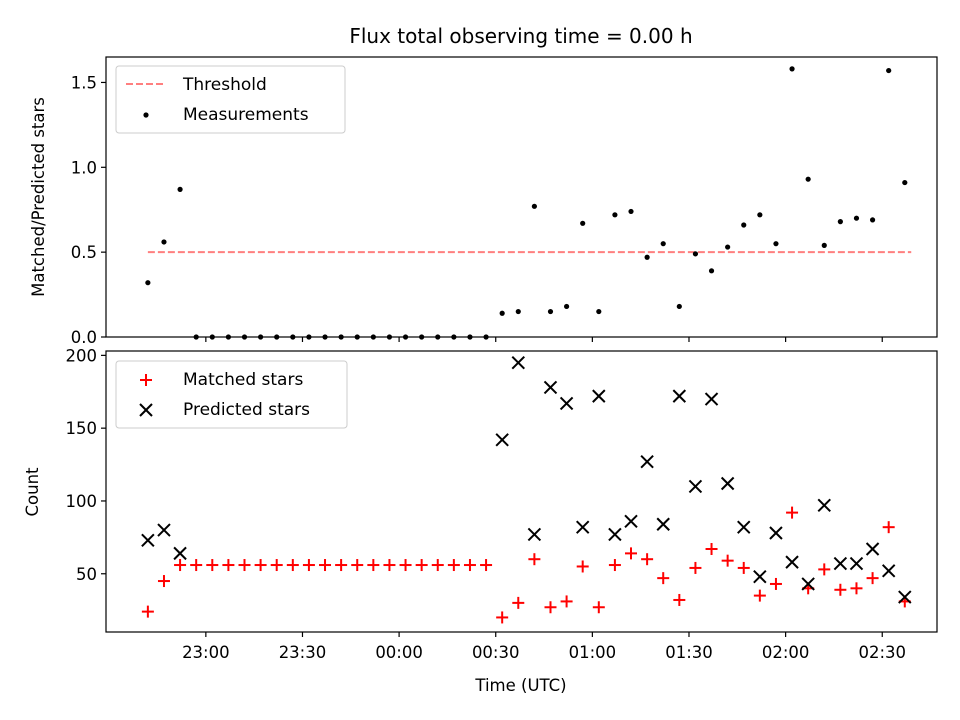 The width and height of the screenshot is (960, 720). I want to click on y-tick-label: 0.5, so click(84, 252).